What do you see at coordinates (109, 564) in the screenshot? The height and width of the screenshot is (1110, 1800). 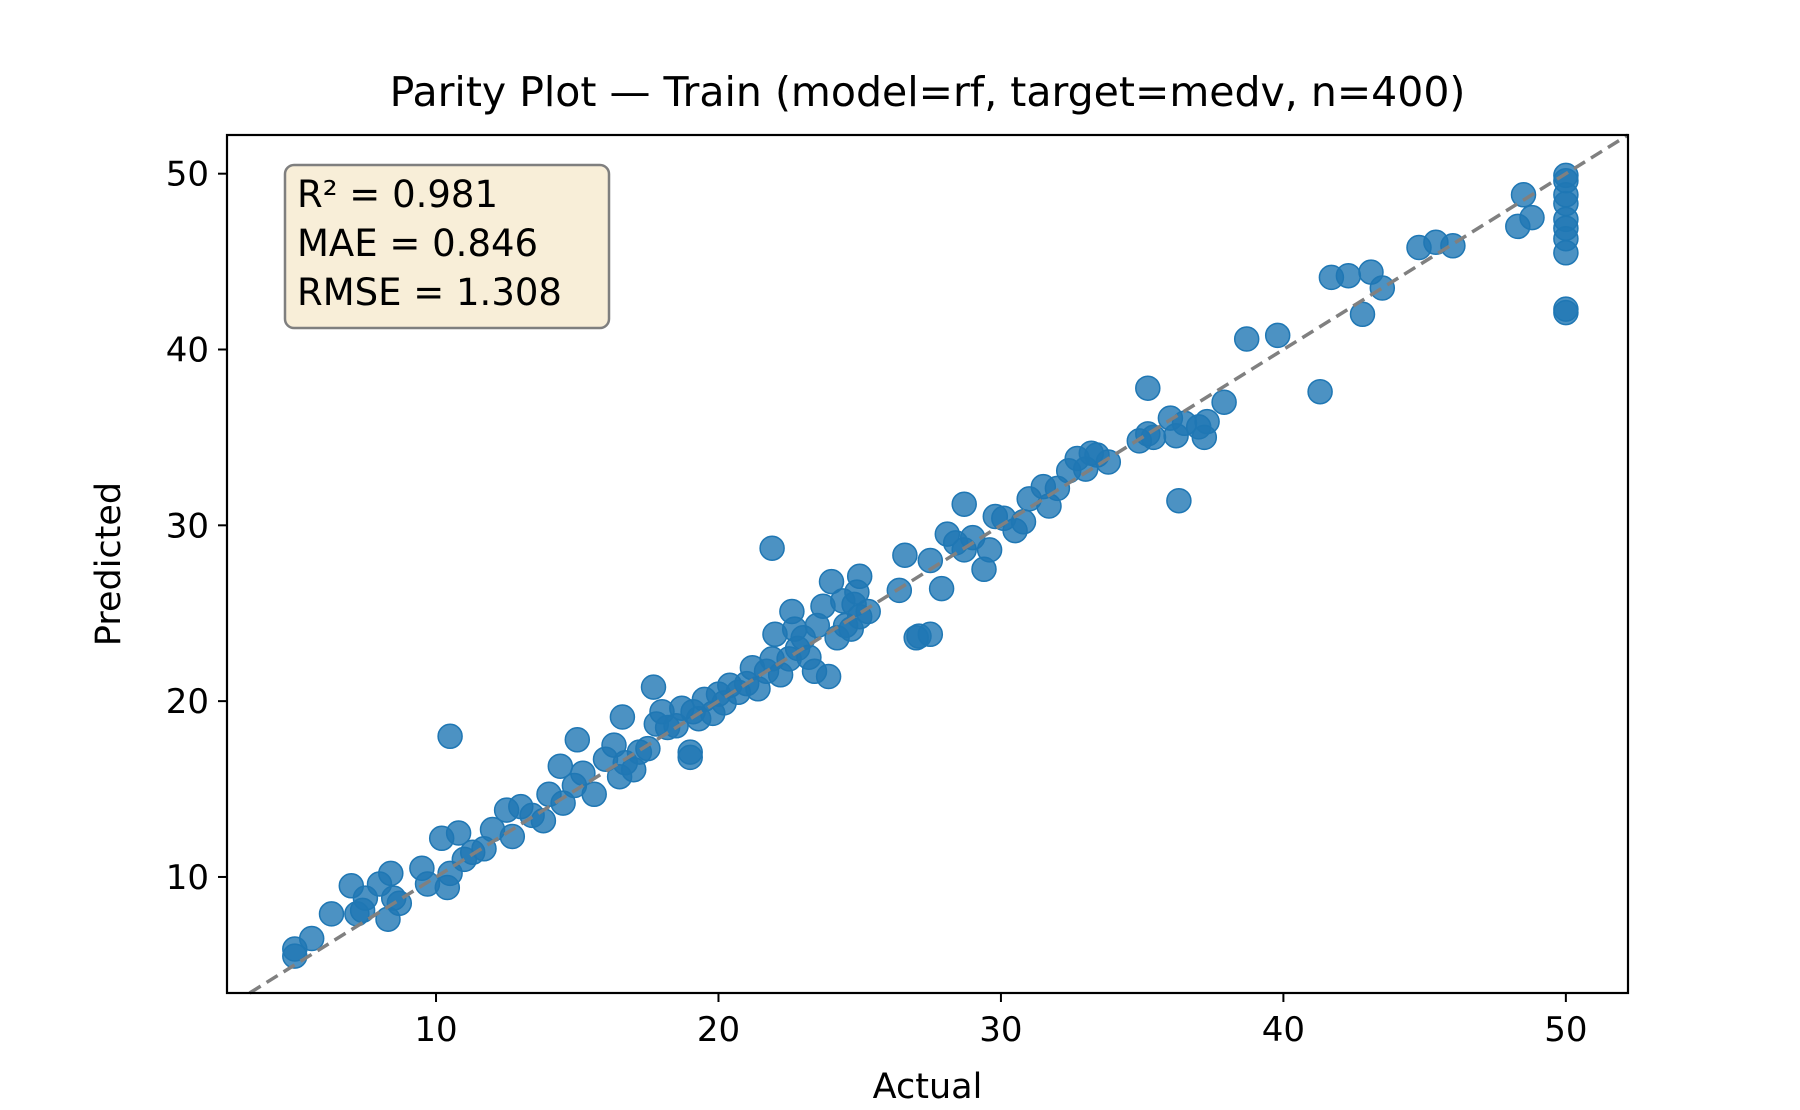 I see `y-axis-label: Predicted` at bounding box center [109, 564].